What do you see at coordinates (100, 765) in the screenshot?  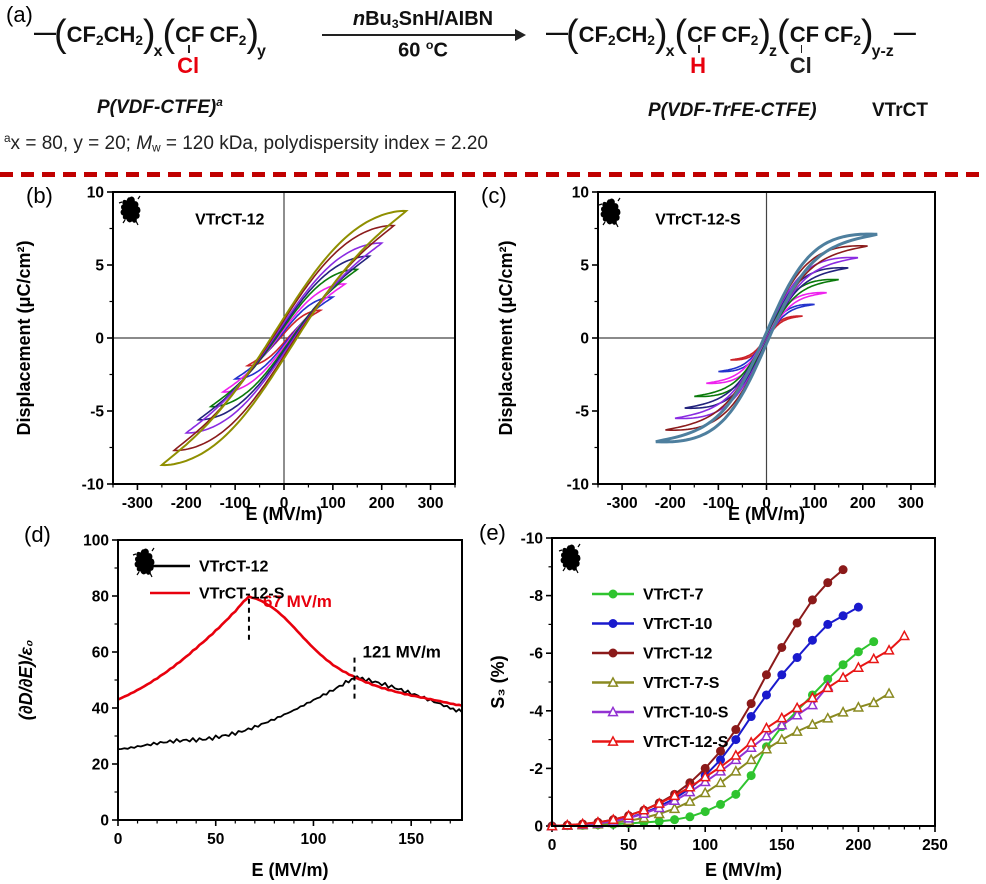 I see `svg-text: 20` at bounding box center [100, 765].